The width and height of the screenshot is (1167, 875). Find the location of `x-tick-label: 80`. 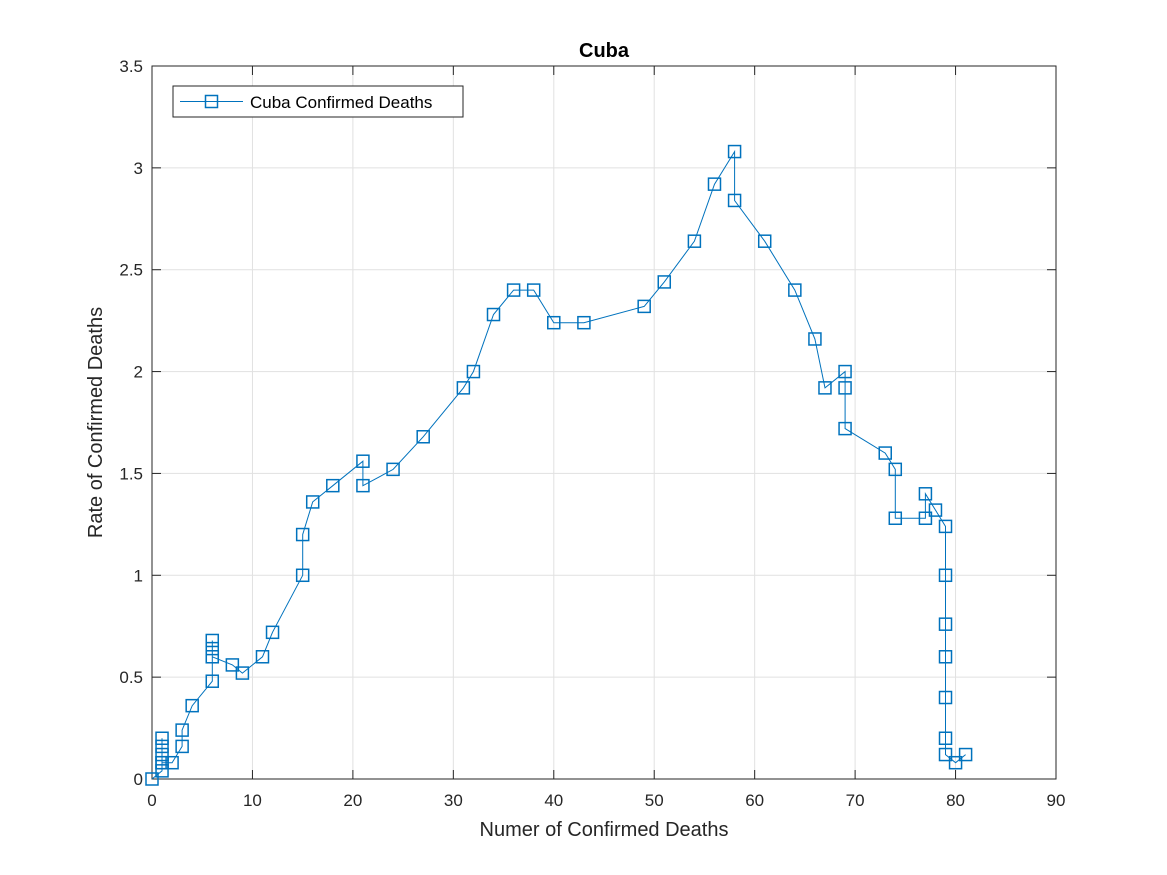

x-tick-label: 80 is located at coordinates (955, 800).